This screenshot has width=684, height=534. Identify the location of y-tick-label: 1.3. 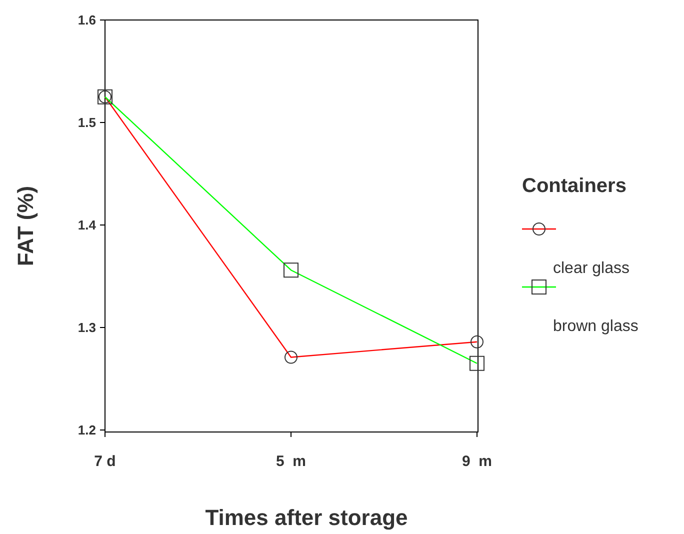
(87, 328).